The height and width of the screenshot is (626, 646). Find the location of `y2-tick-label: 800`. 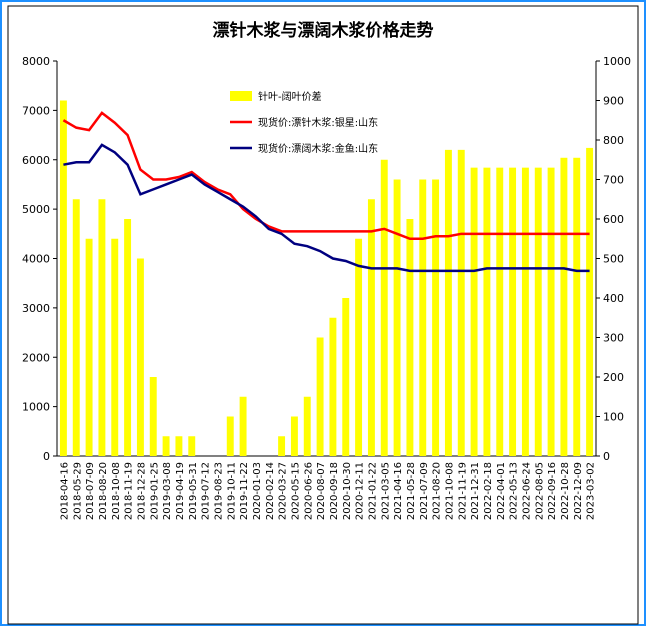

y2-tick-label: 800 is located at coordinates (613, 140).